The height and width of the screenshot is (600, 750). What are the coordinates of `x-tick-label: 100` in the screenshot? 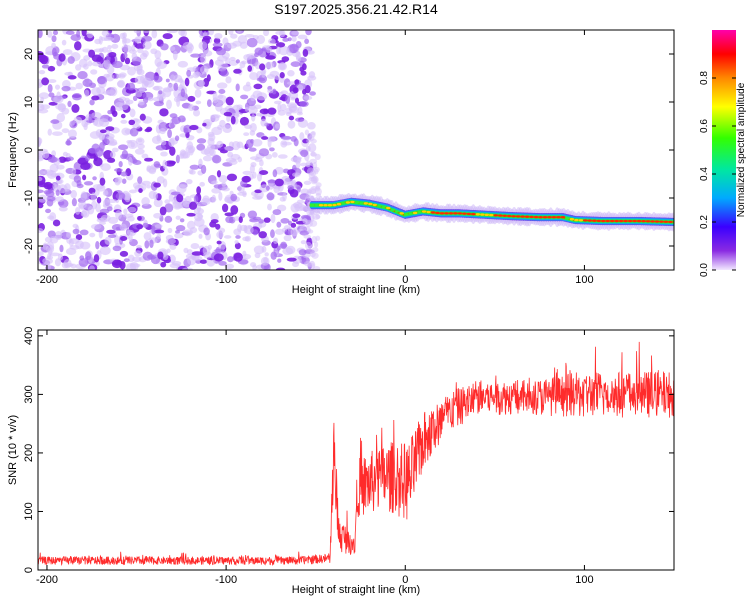 It's located at (584, 580).